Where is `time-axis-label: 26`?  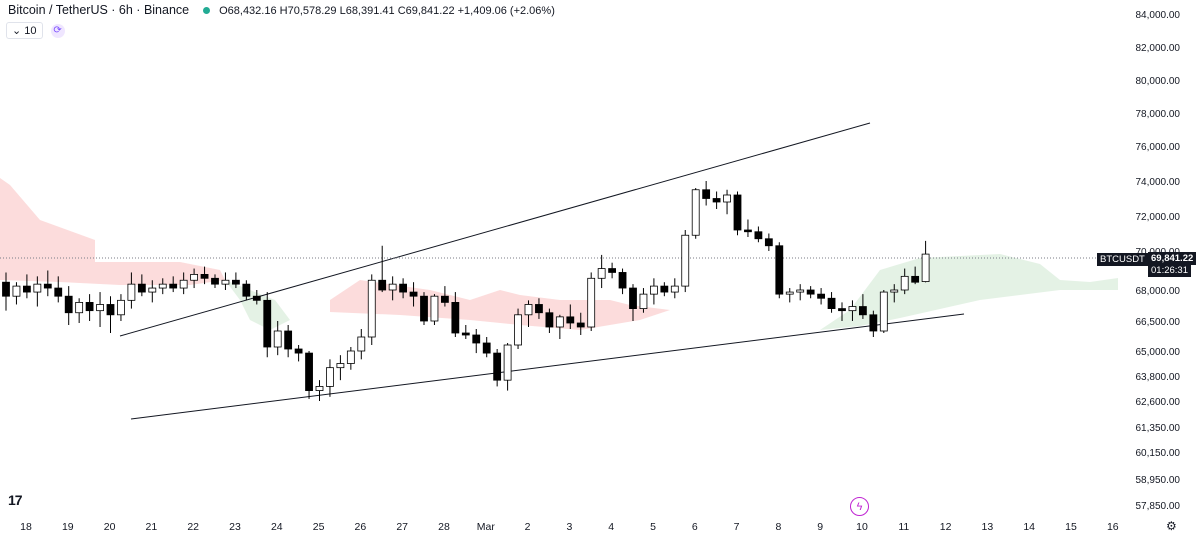
time-axis-label: 26 is located at coordinates (361, 527).